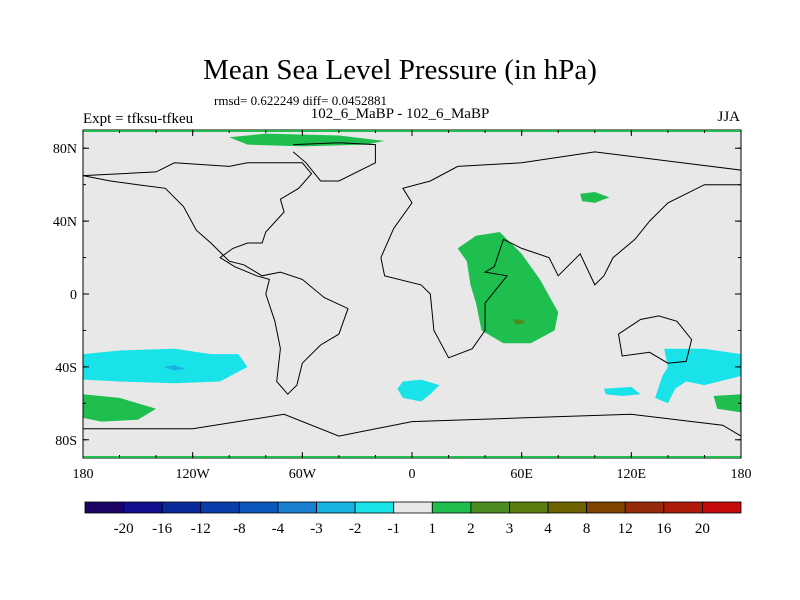 This screenshot has height=600, width=800. I want to click on colorbar-label: 20, so click(702, 529).